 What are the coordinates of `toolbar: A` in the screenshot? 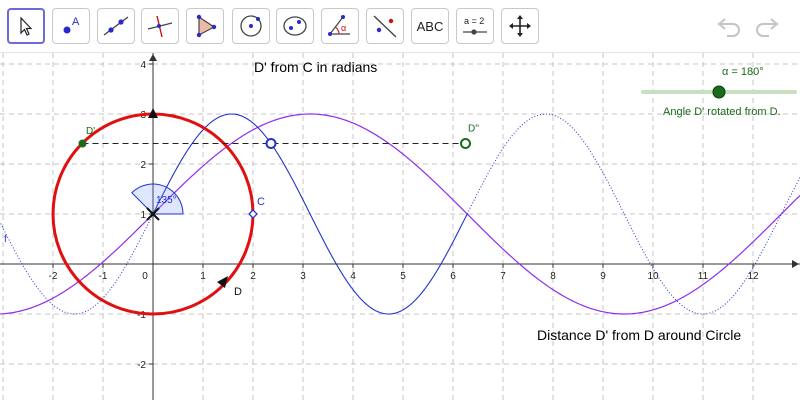 It's located at (400, 26).